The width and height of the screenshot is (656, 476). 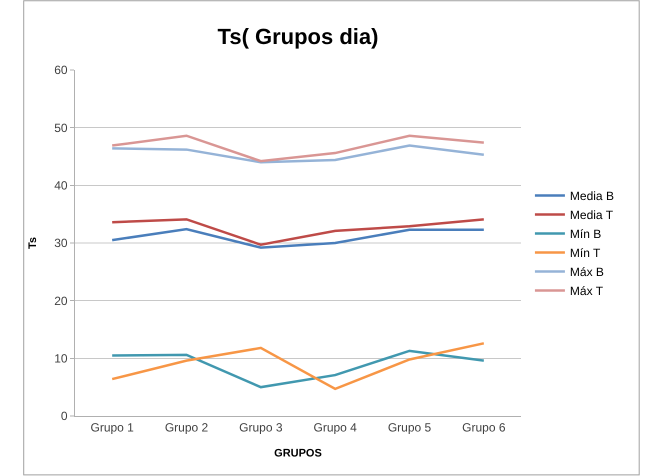 What do you see at coordinates (587, 291) in the screenshot?
I see `legend-label: Máx T` at bounding box center [587, 291].